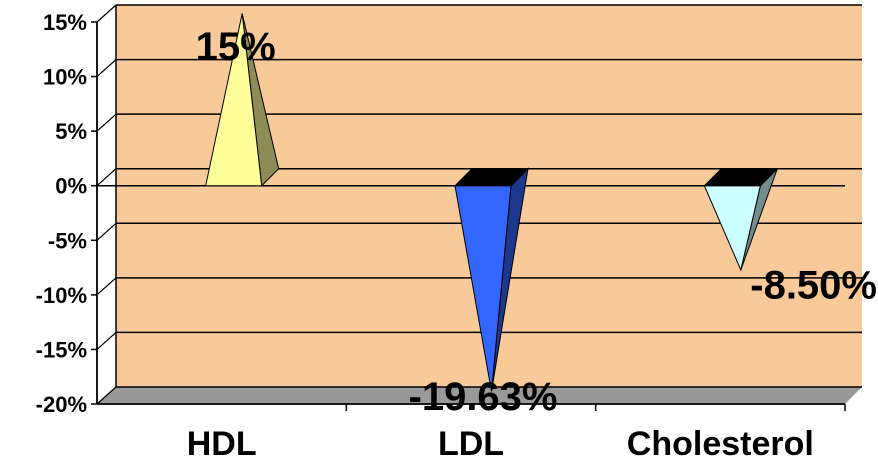  I want to click on cone-hdl, so click(242, 100).